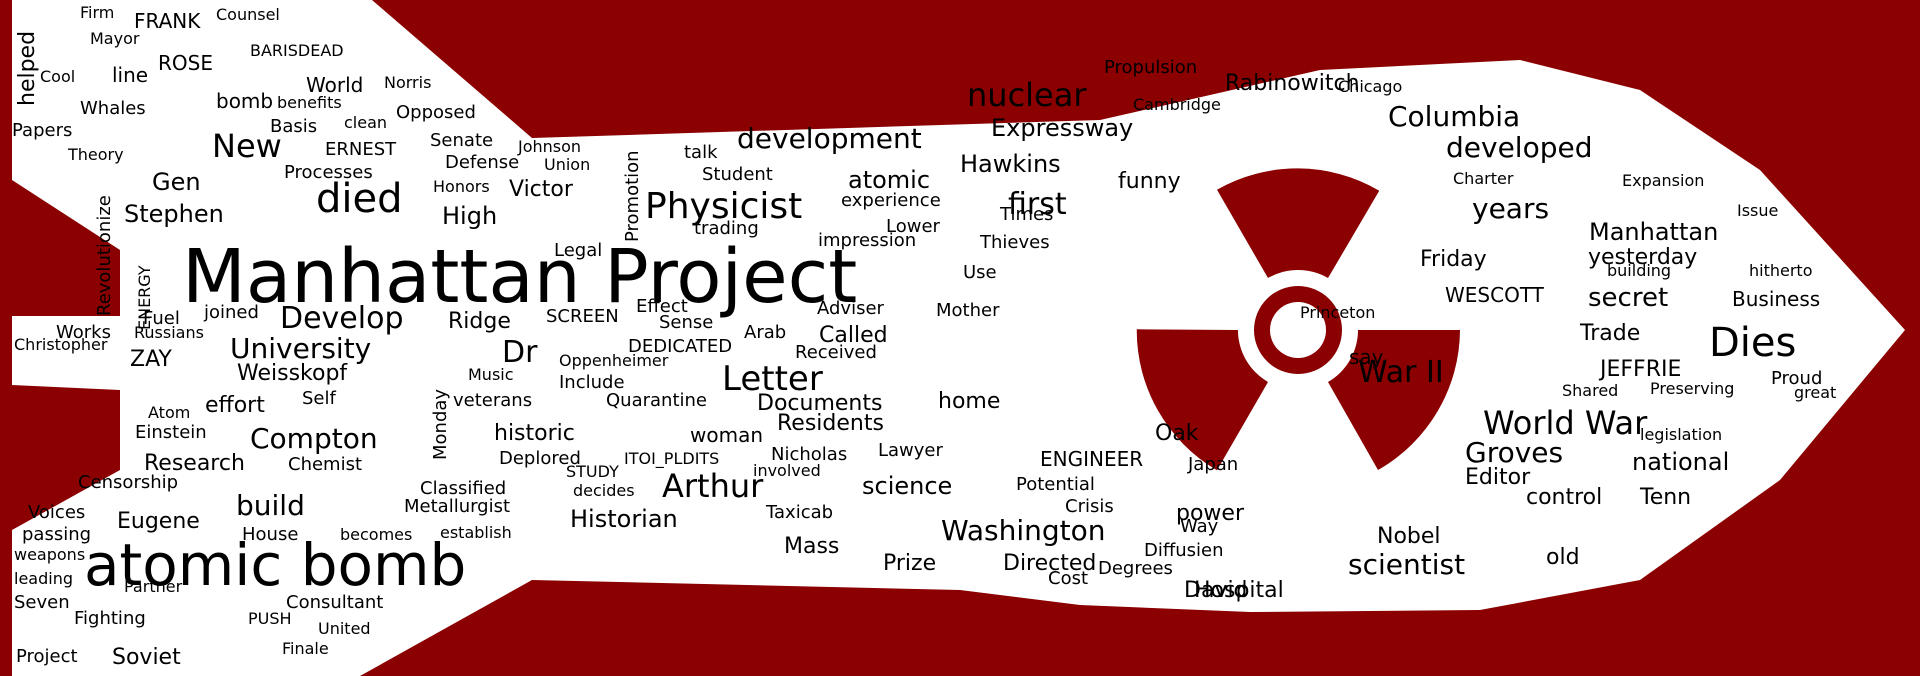  Describe the element at coordinates (867, 240) in the screenshot. I see `word: impression` at that location.